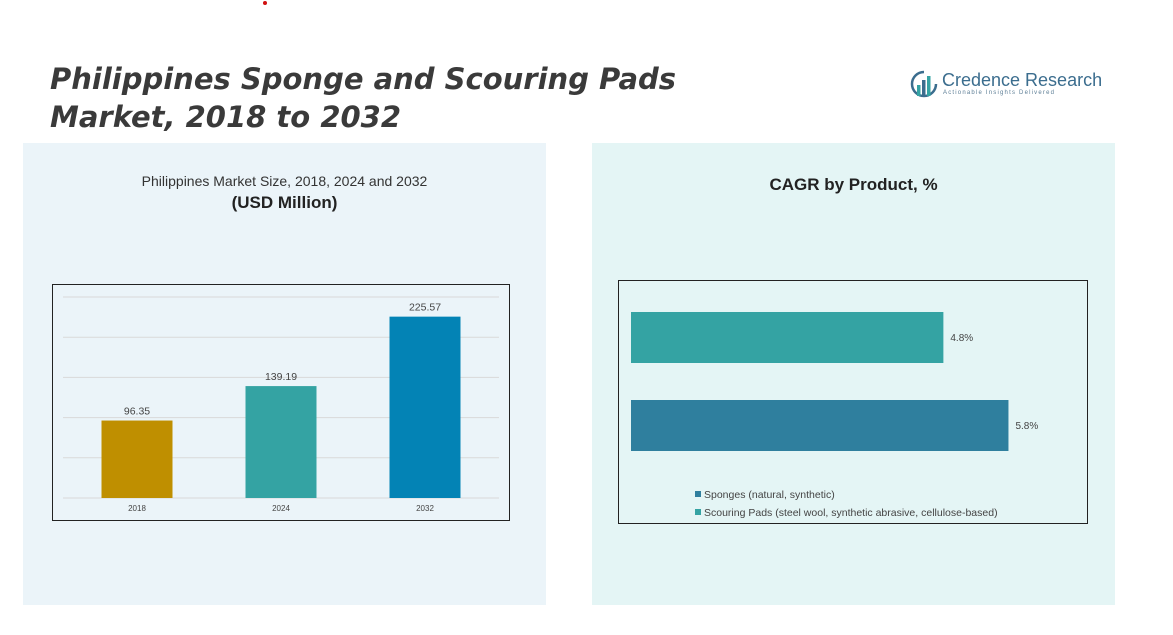 Image resolution: width=1173 pixels, height=635 pixels. What do you see at coordinates (1022, 80) in the screenshot?
I see `logo-name: Credence Research` at bounding box center [1022, 80].